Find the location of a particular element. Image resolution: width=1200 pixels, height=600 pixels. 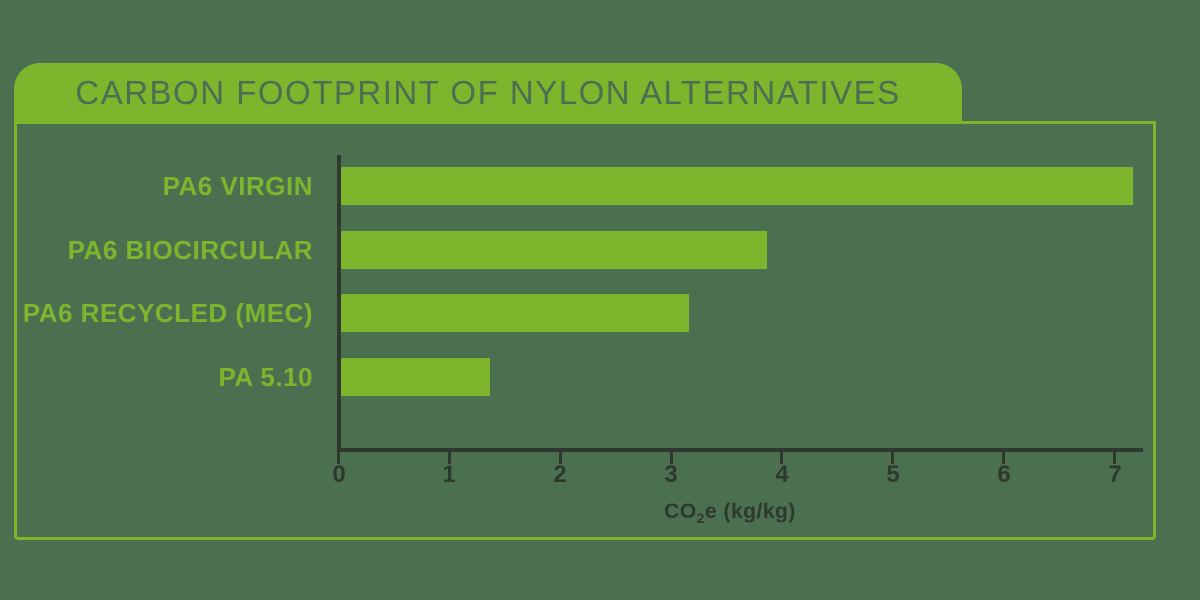

page-title: CARBON FOOTPRINT OF NYLON ALTERNATIVES is located at coordinates (488, 92).